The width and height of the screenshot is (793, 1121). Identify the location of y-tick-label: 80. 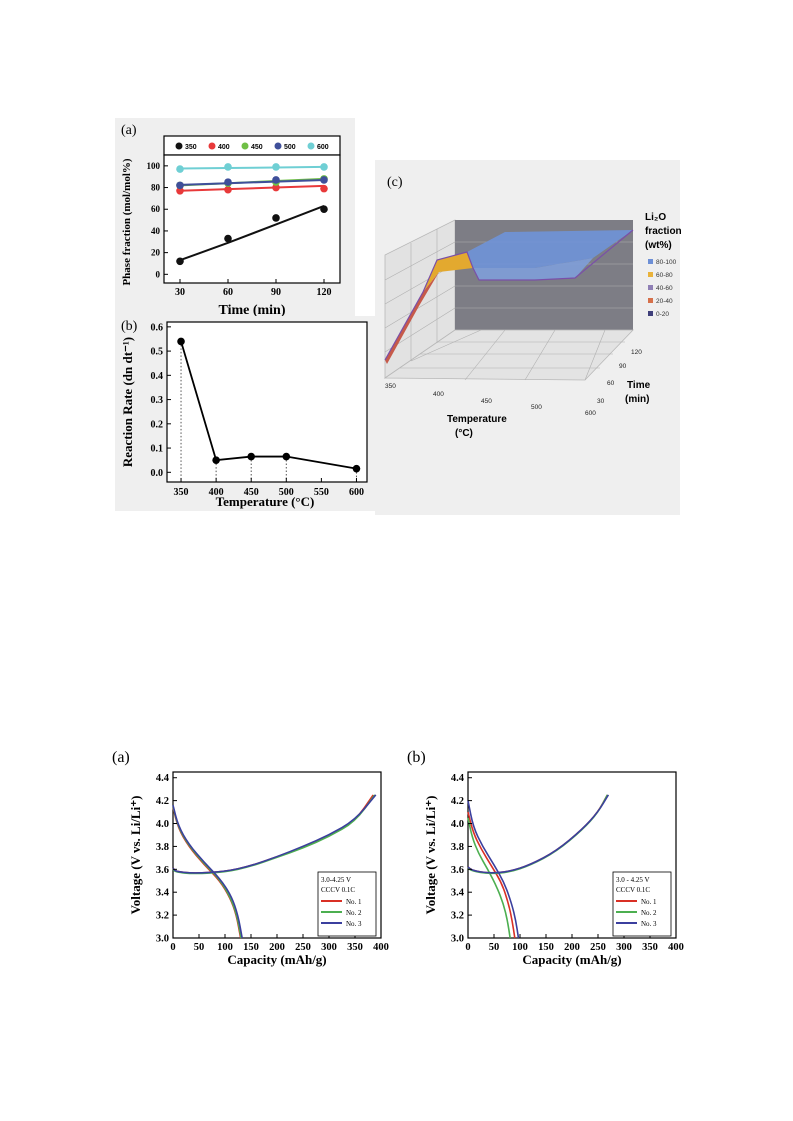
(156, 188).